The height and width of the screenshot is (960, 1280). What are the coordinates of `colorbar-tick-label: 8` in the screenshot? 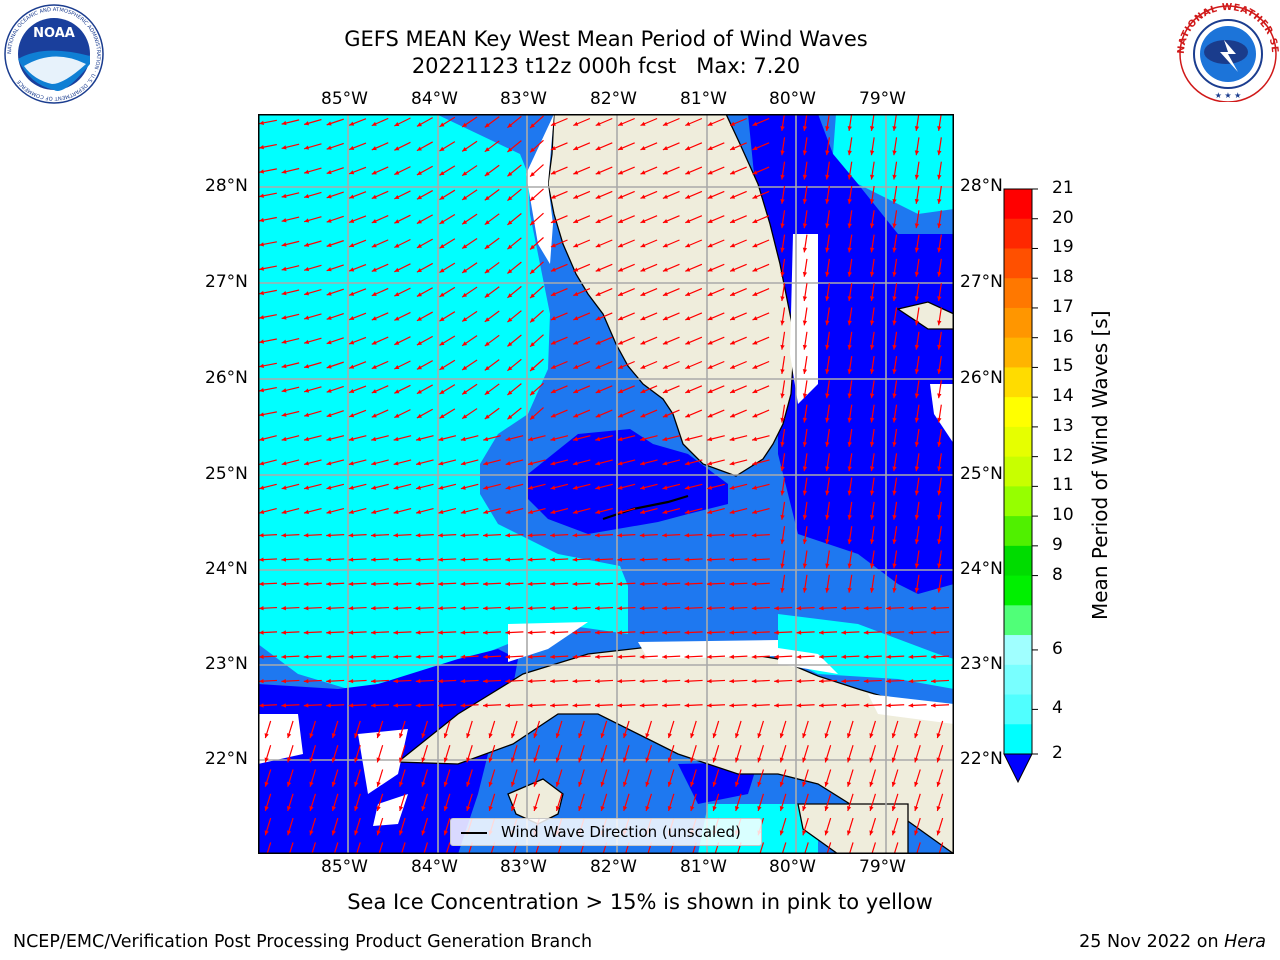 It's located at (1057, 574).